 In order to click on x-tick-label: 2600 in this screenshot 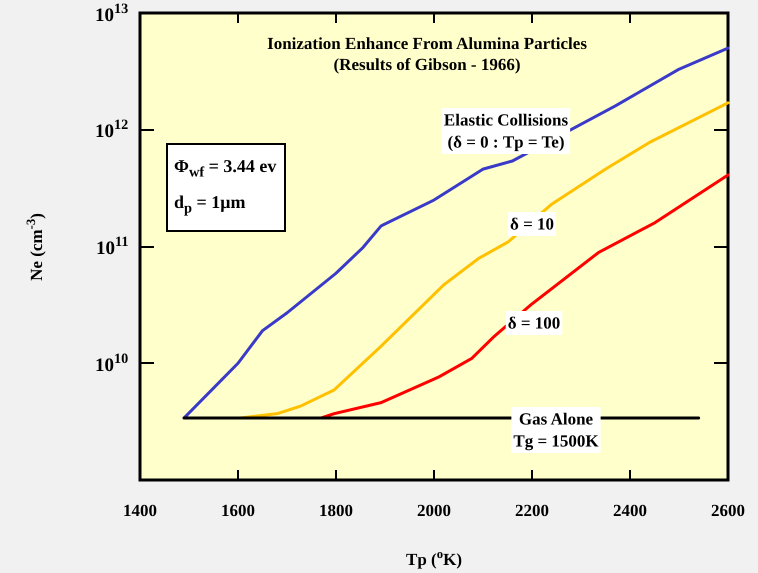, I will do `click(728, 510)`.